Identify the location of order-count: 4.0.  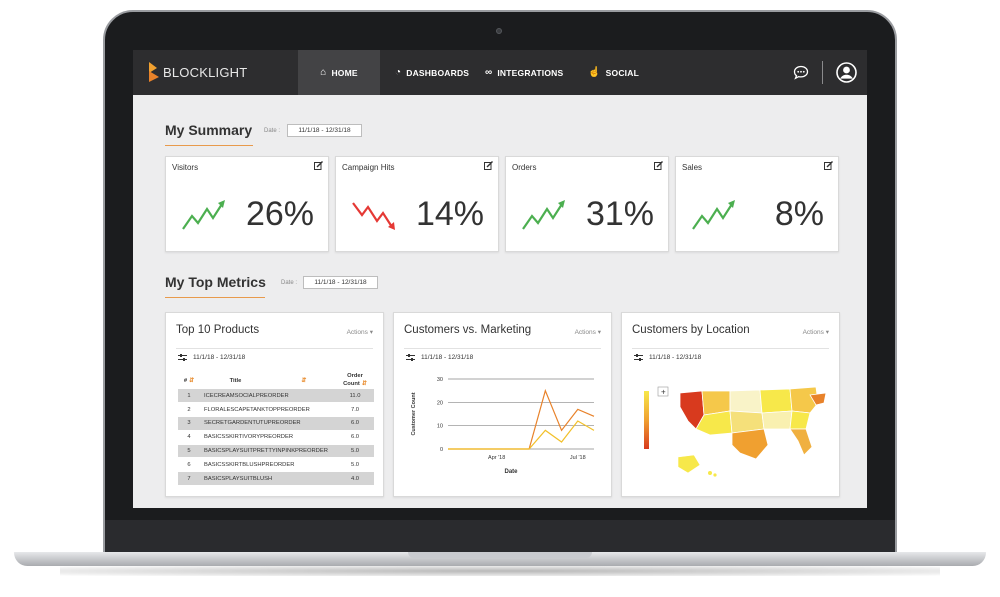
(355, 479).